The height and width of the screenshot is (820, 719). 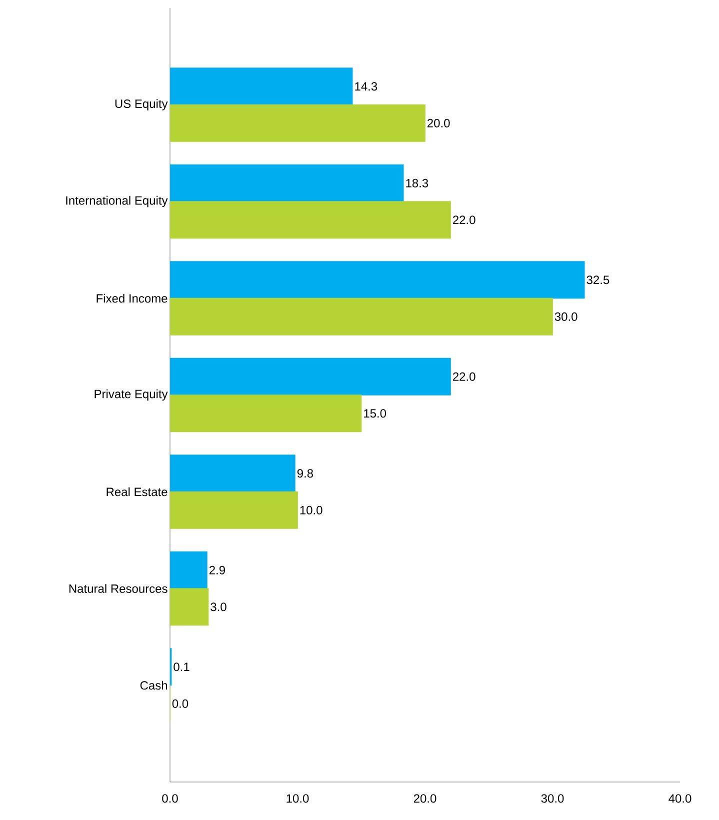 What do you see at coordinates (154, 685) in the screenshot?
I see `y-tick-label: Cash` at bounding box center [154, 685].